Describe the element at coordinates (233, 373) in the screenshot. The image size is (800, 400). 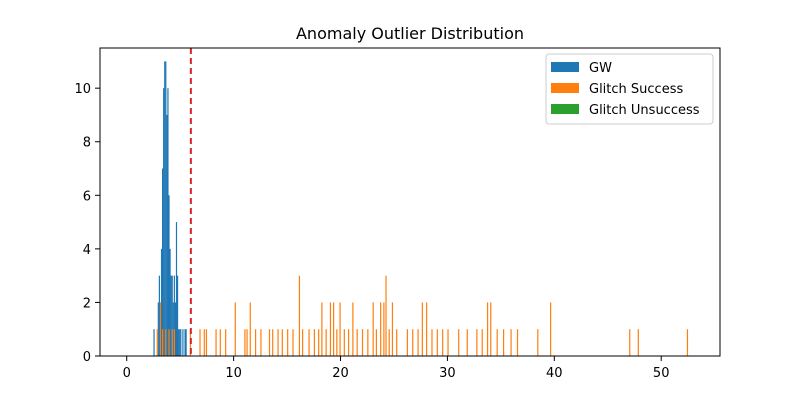
I see `x-tick-label: 10` at that location.